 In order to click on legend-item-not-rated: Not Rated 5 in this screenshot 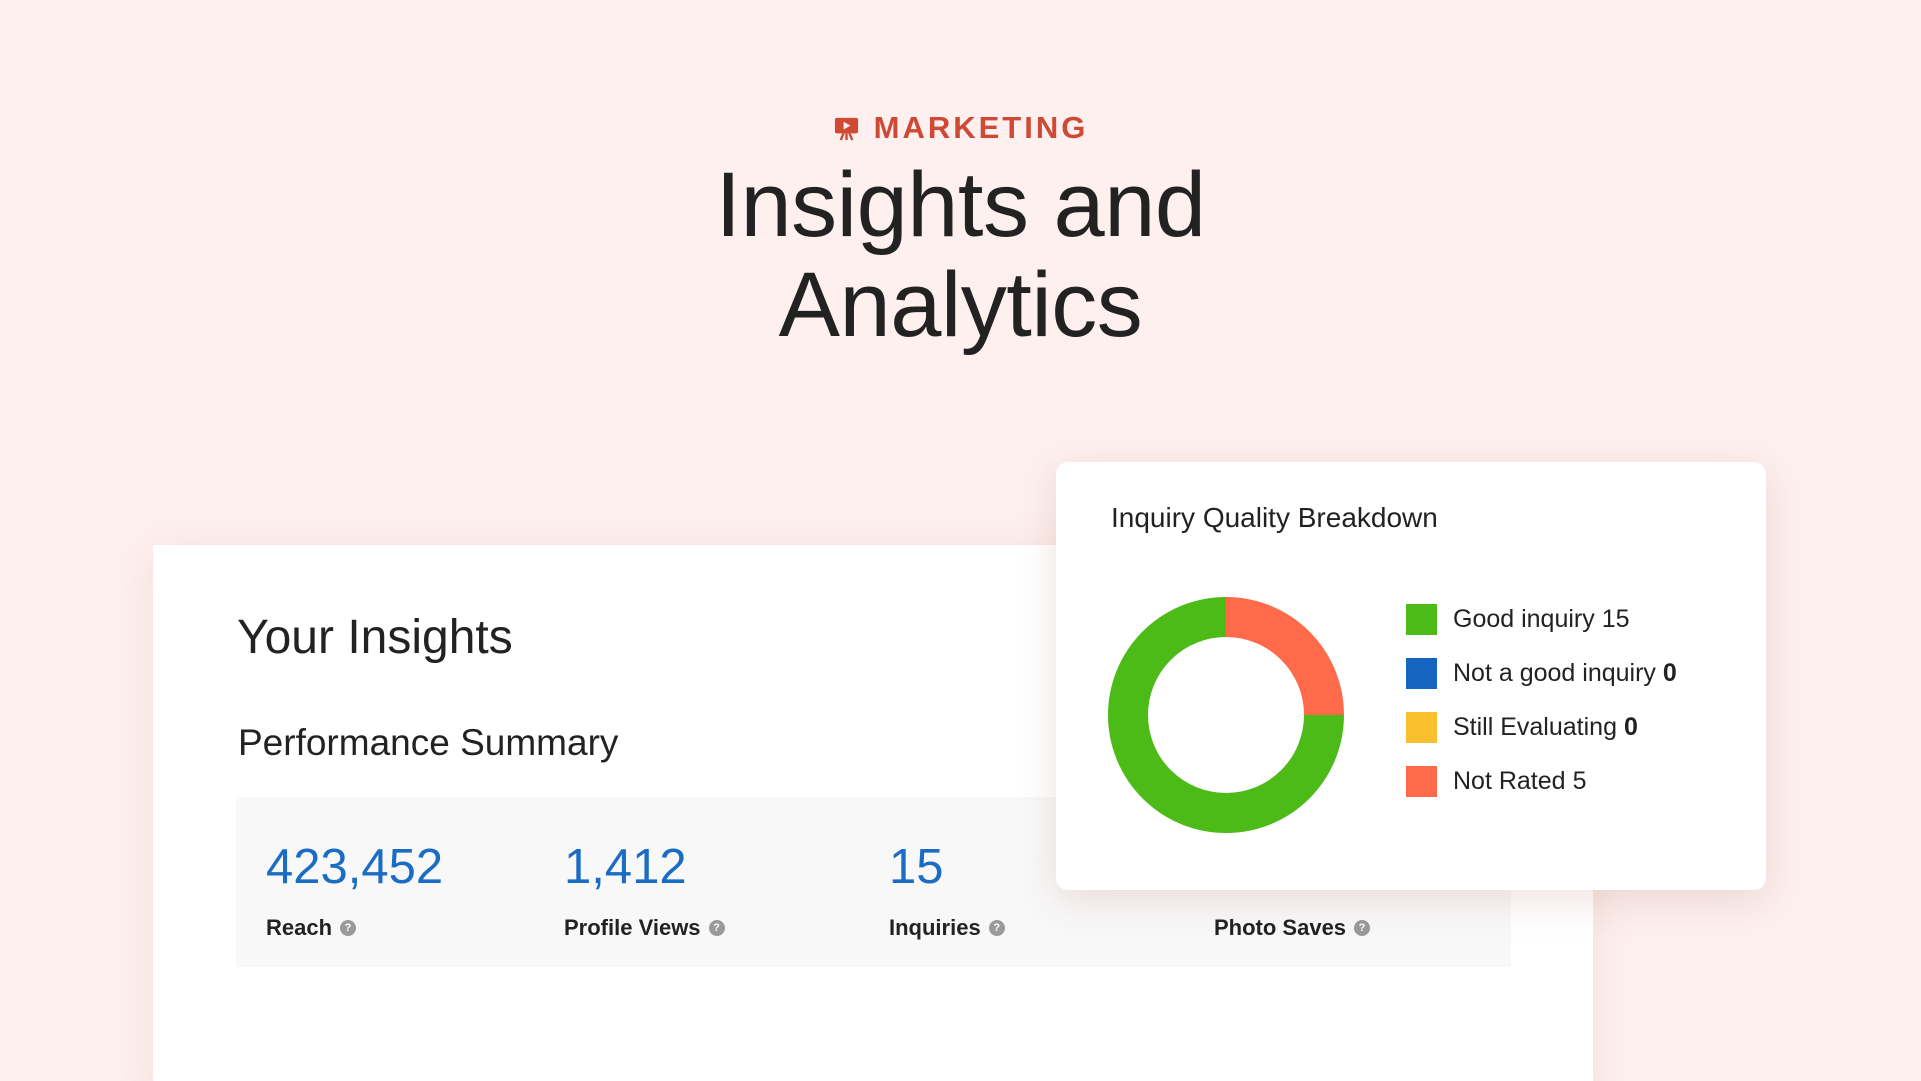, I will do `click(1541, 781)`.